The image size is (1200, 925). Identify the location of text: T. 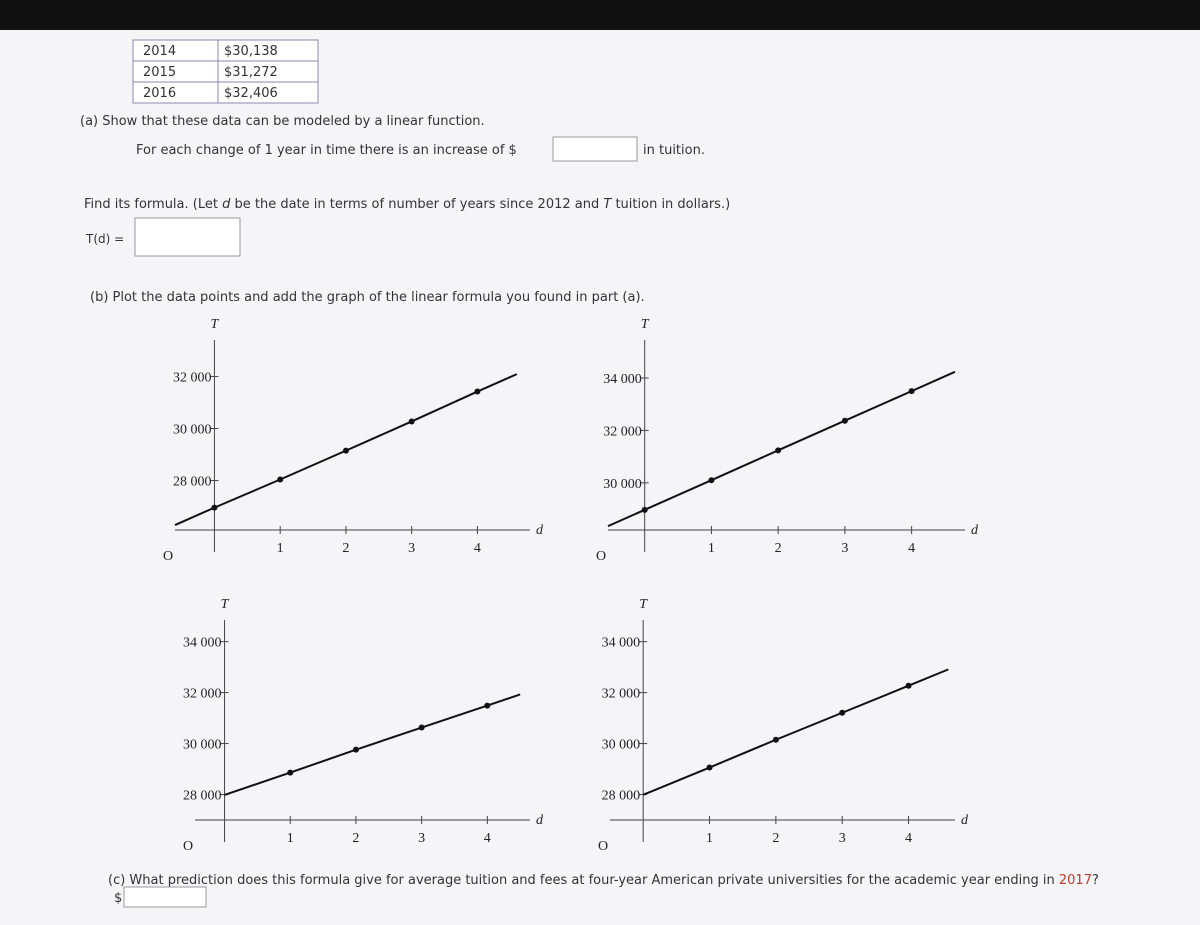
(607, 204).